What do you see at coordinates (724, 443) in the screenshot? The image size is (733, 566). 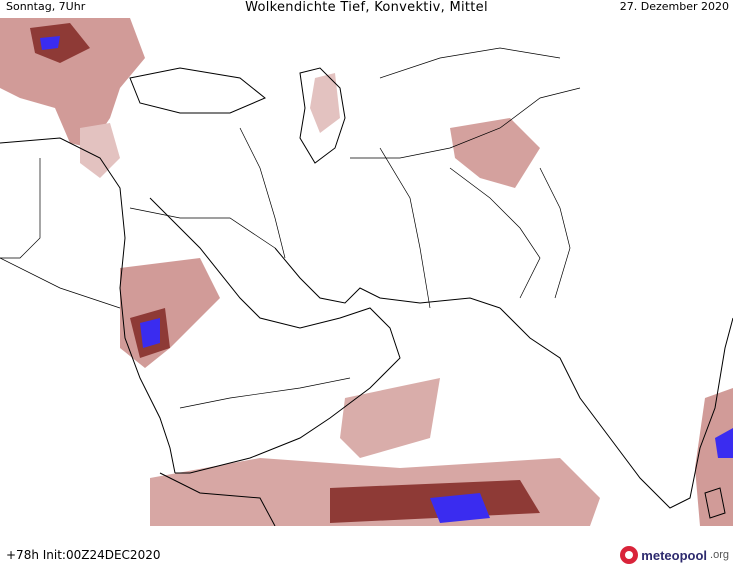 I see `cloud-intense-southeast` at bounding box center [724, 443].